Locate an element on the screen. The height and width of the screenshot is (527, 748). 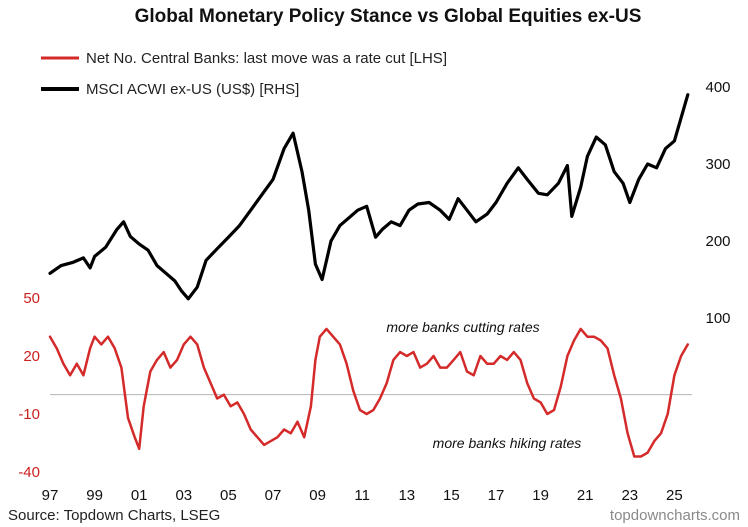
x-tick-label: 23 is located at coordinates (629, 495).